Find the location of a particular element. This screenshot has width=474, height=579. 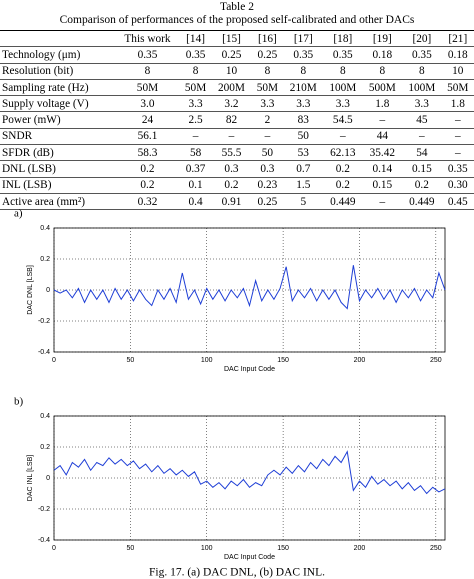

table-cell: 3.2 is located at coordinates (231, 104).